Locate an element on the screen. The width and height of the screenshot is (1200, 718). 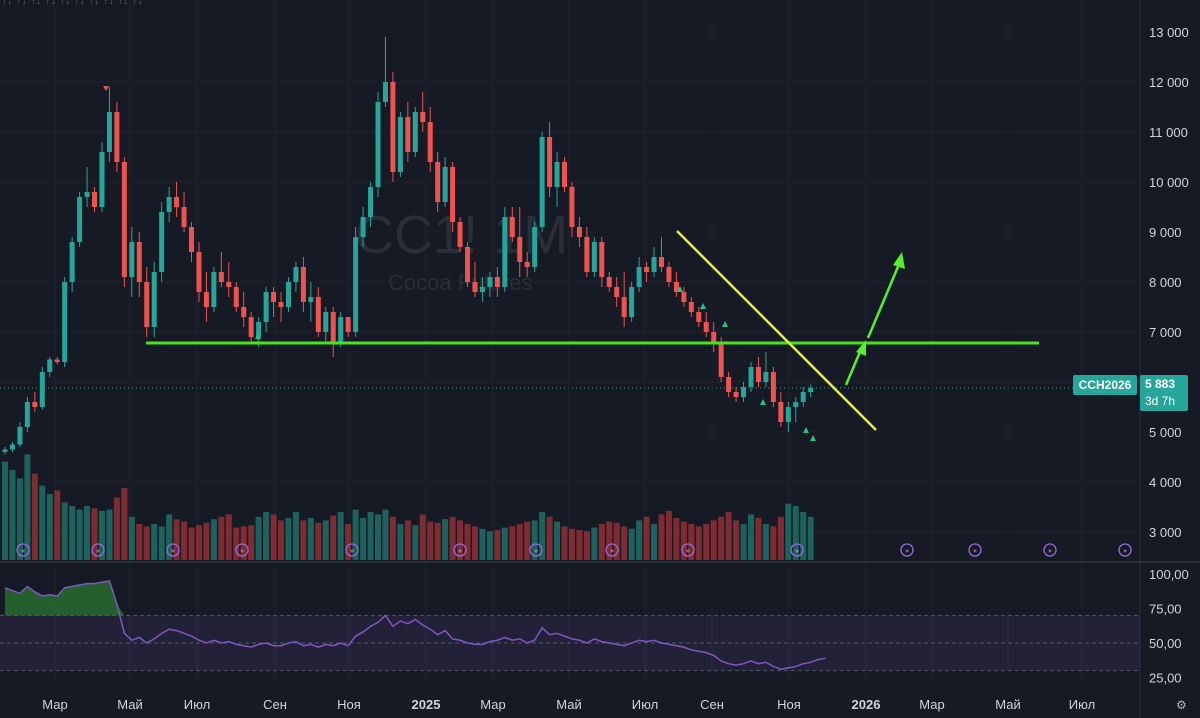
trend-line is located at coordinates (776, 330).